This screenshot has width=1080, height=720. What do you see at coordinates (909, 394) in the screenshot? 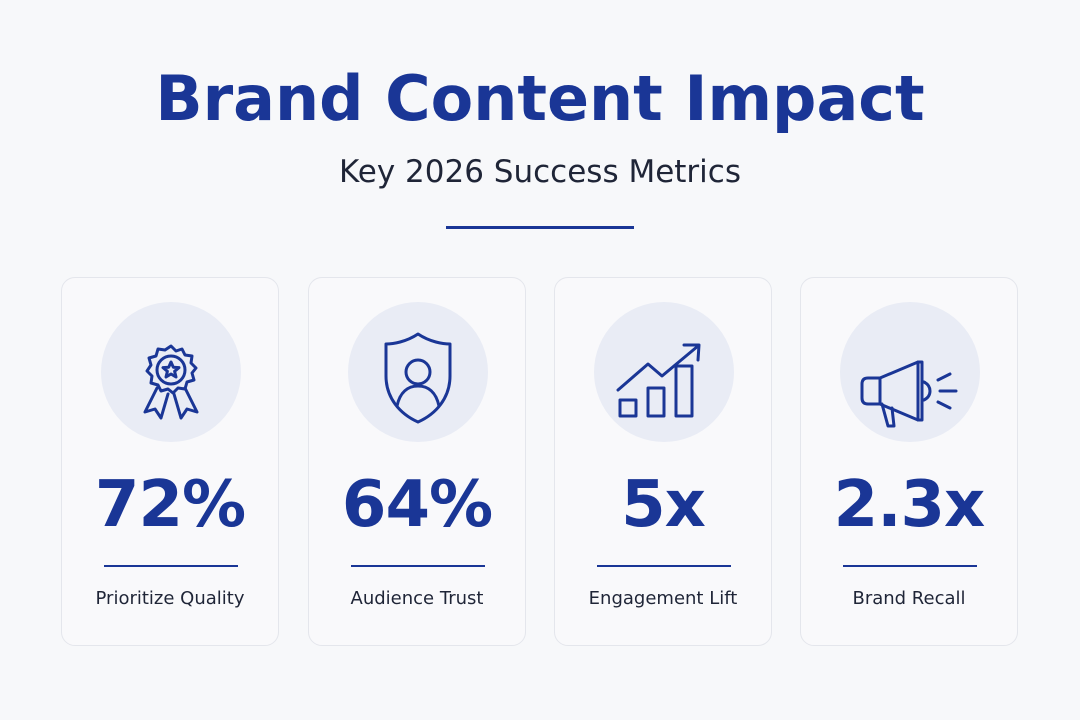
I see `megaphone-icon` at bounding box center [909, 394].